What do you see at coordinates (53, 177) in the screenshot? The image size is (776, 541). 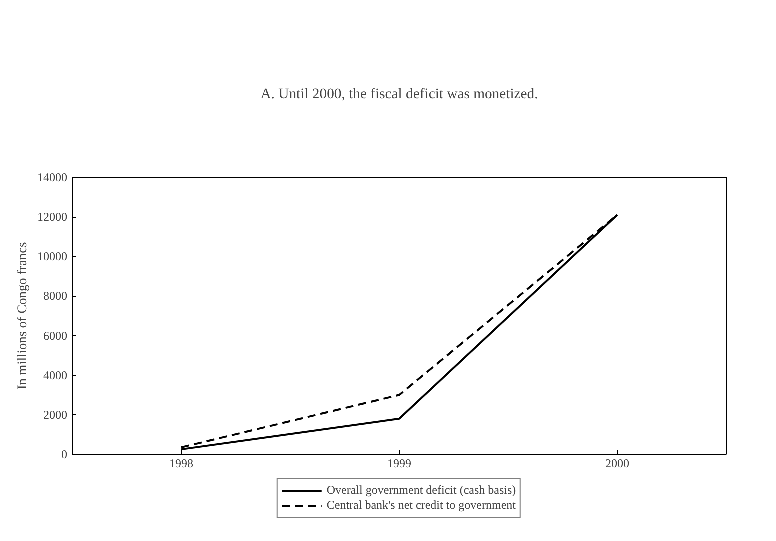 I see `y-tick-label: 14000` at bounding box center [53, 177].